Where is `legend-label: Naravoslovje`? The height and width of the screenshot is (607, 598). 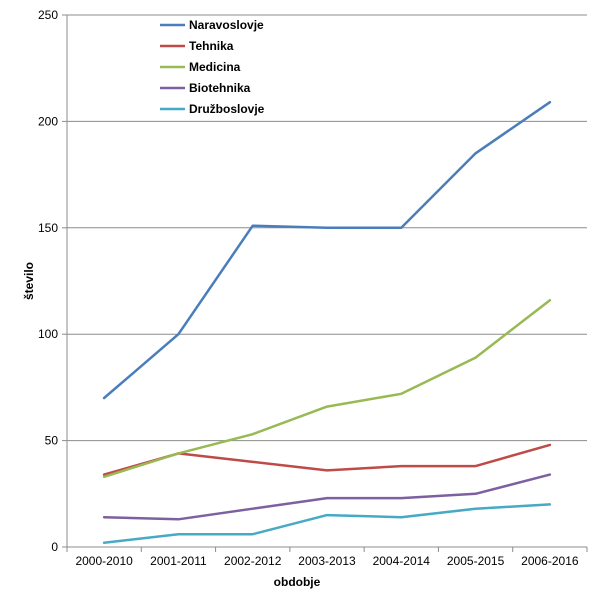
legend-label: Naravoslovje is located at coordinates (226, 25).